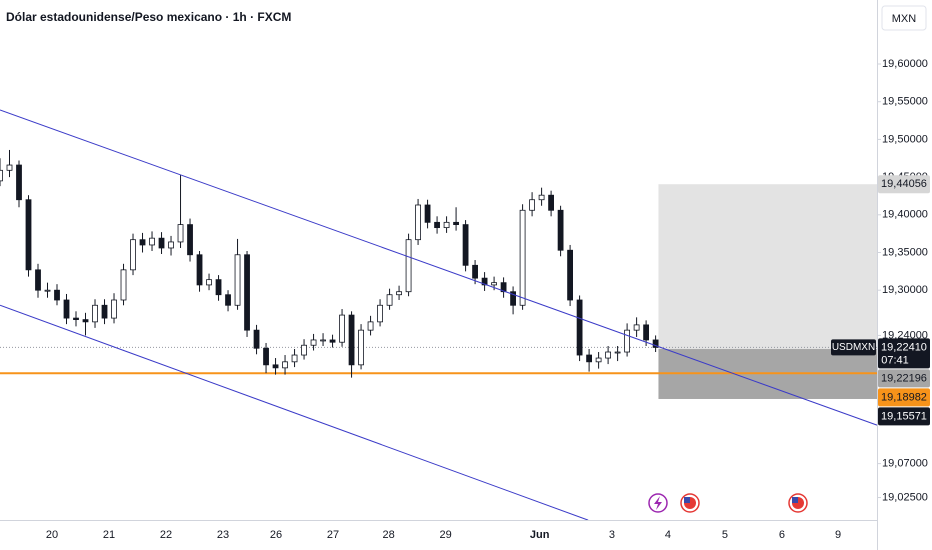 The image size is (932, 550). What do you see at coordinates (276, 535) in the screenshot?
I see `x-tick-label: 26` at bounding box center [276, 535].